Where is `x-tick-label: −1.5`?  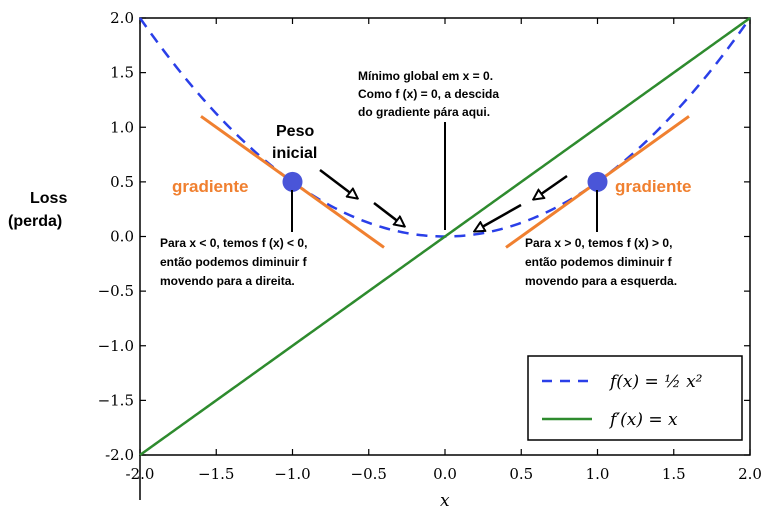 x-tick-label: −1.5 is located at coordinates (216, 474).